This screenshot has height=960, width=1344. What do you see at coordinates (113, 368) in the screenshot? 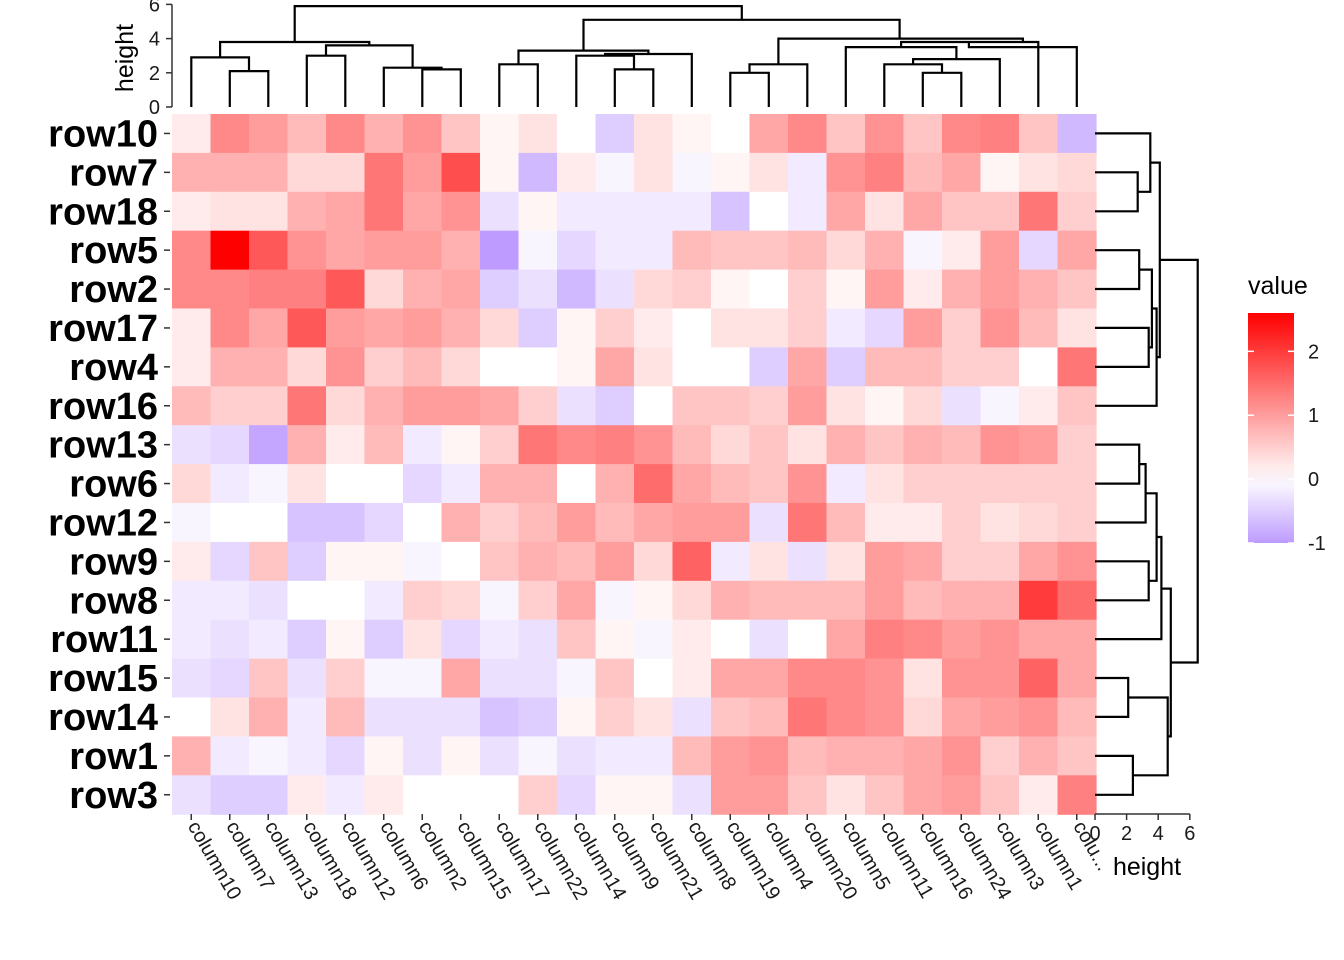
I see `row-label: row4` at bounding box center [113, 368].